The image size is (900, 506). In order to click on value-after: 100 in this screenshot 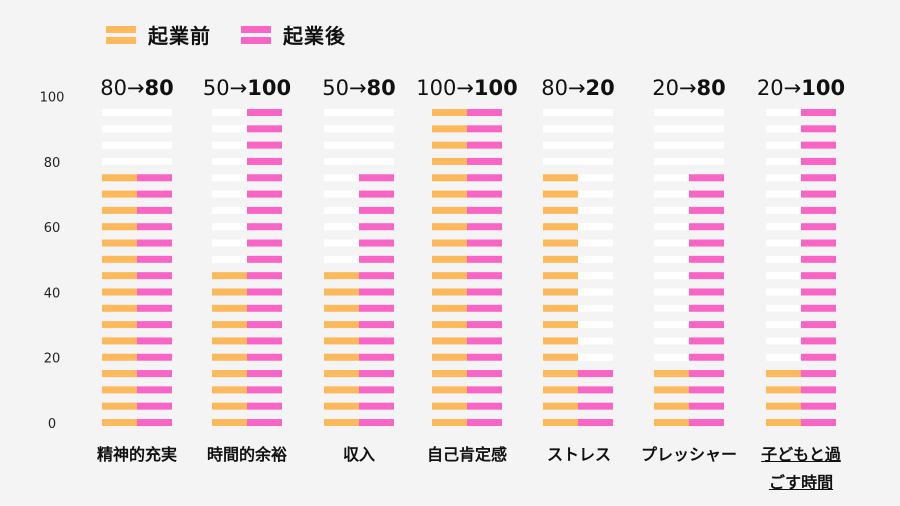, I will do `click(496, 88)`.